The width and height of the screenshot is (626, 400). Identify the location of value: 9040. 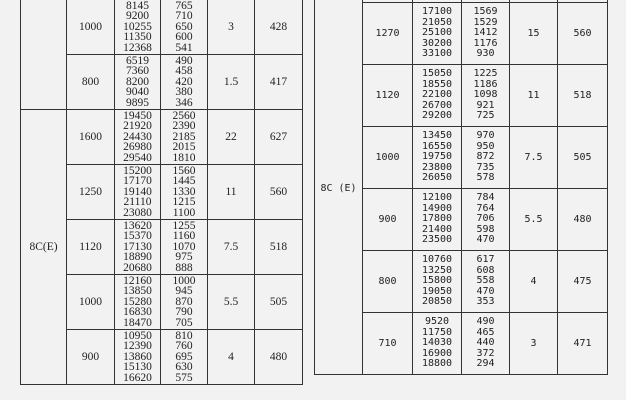
(137, 92).